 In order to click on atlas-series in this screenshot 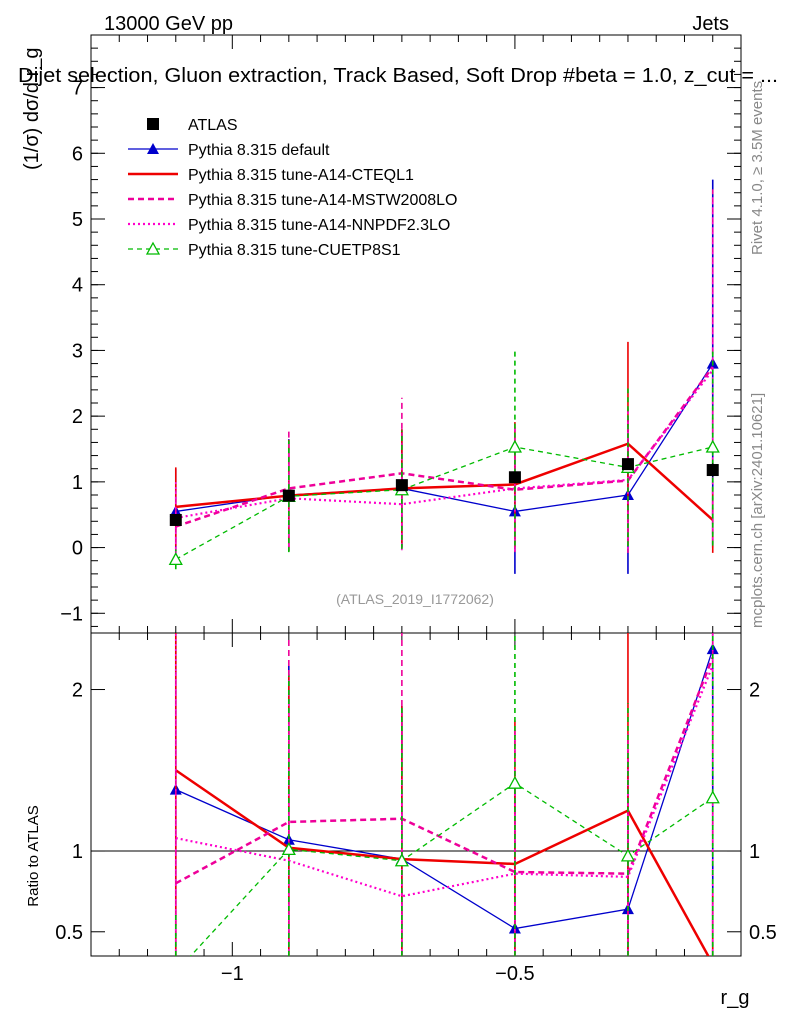, I will do `click(444, 492)`.